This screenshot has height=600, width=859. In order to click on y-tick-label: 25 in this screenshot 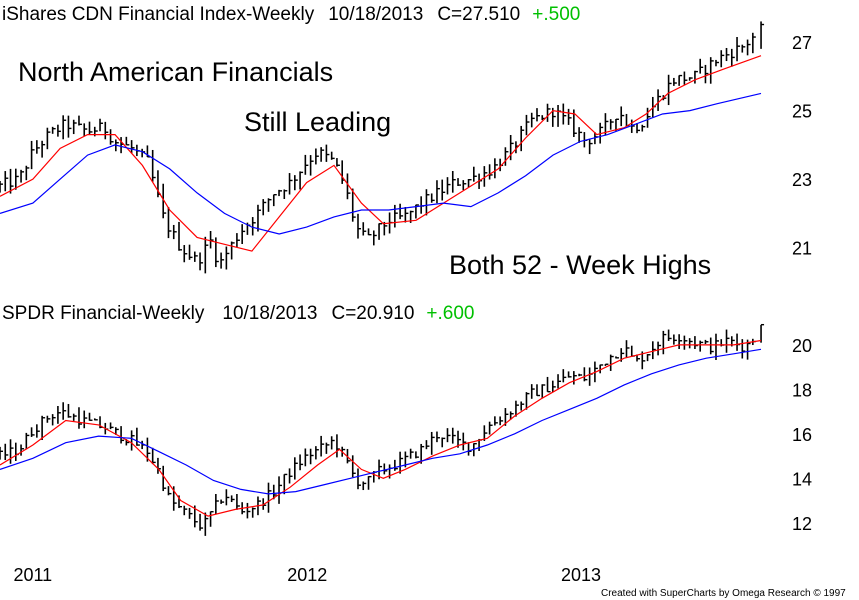, I will do `click(802, 112)`.